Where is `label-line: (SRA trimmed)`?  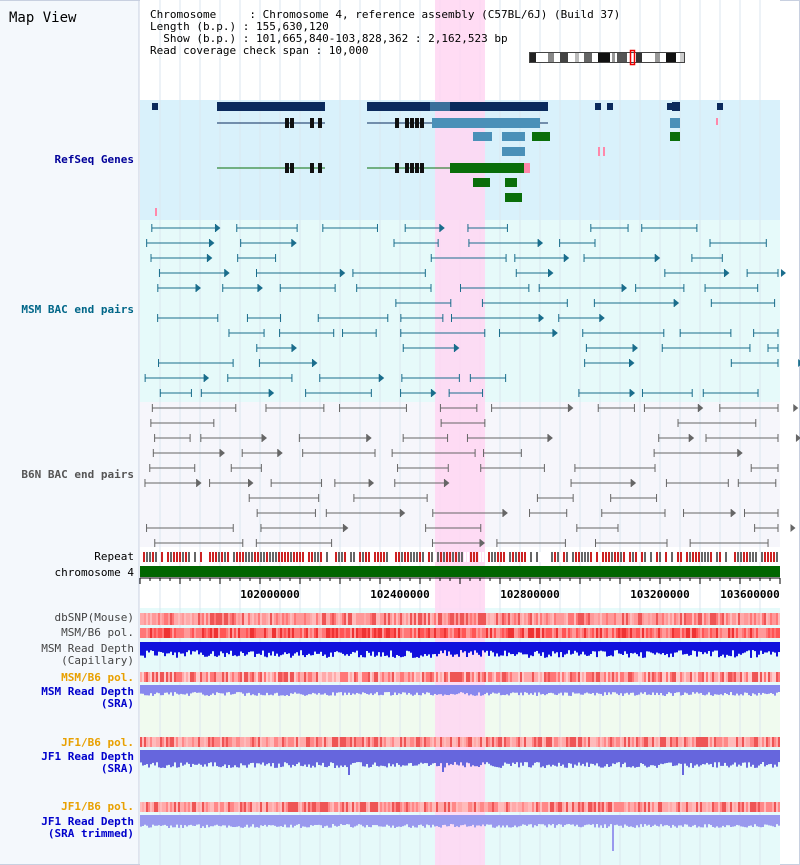 label-line: (SRA trimmed) is located at coordinates (90, 833).